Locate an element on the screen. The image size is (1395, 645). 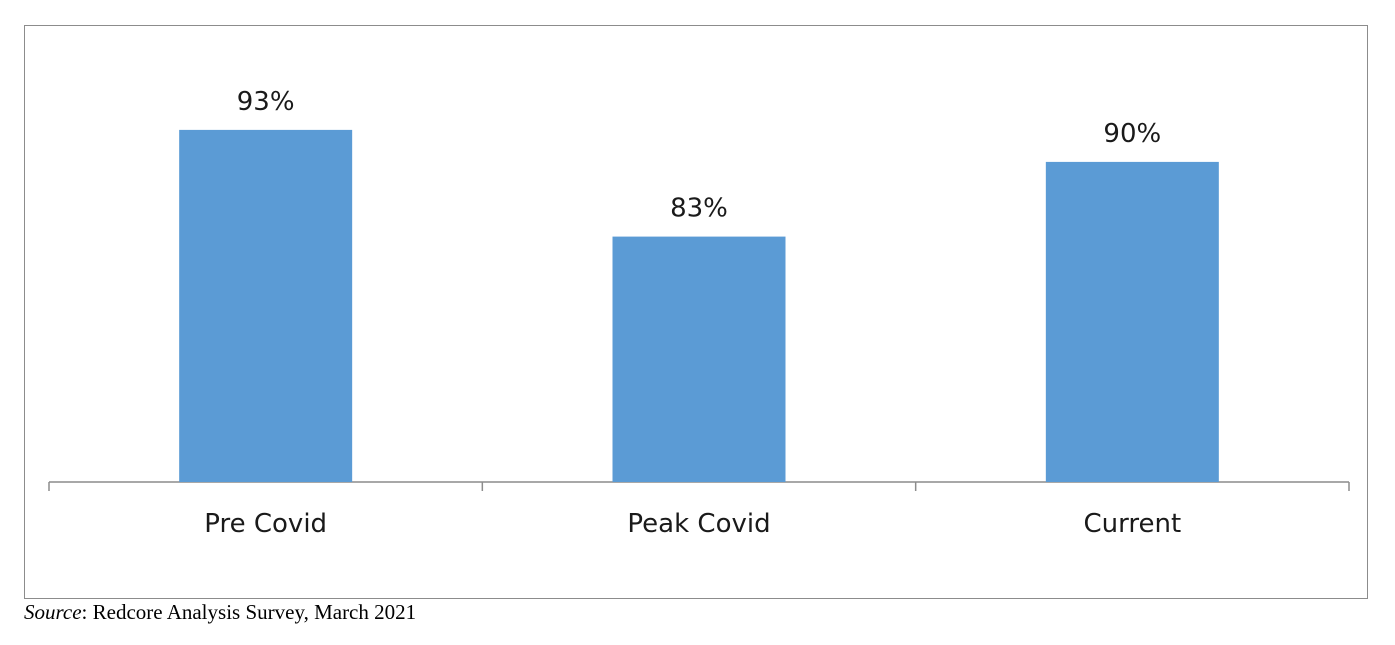
bar-current is located at coordinates (1132, 321).